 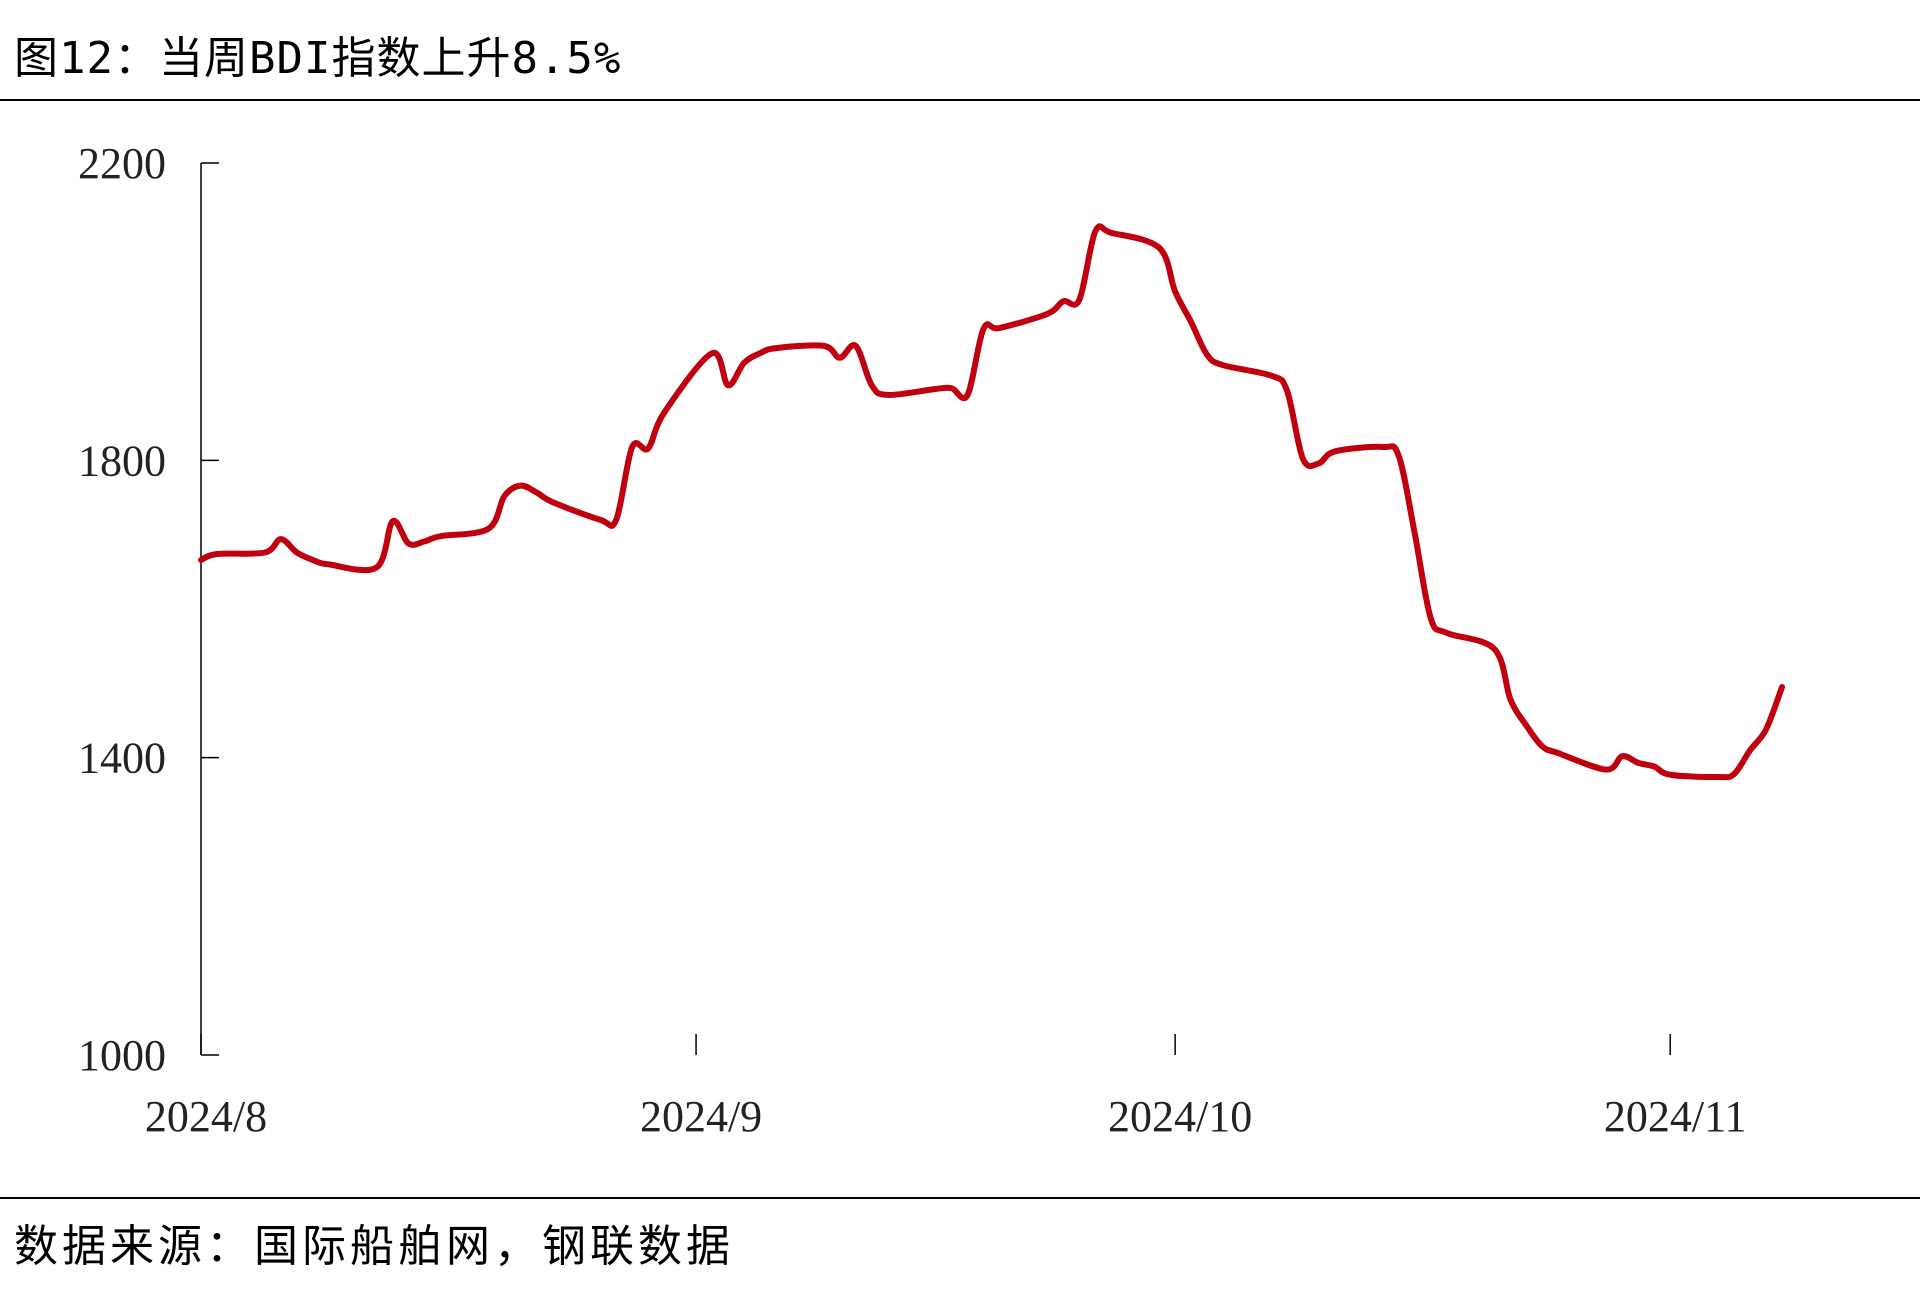 I want to click on bottom-rule, so click(x=960, y=1198).